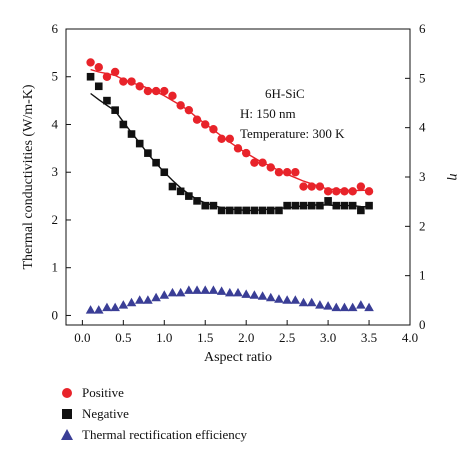 The width and height of the screenshot is (474, 461). I want to click on y-tick-label: 5, so click(55, 76).